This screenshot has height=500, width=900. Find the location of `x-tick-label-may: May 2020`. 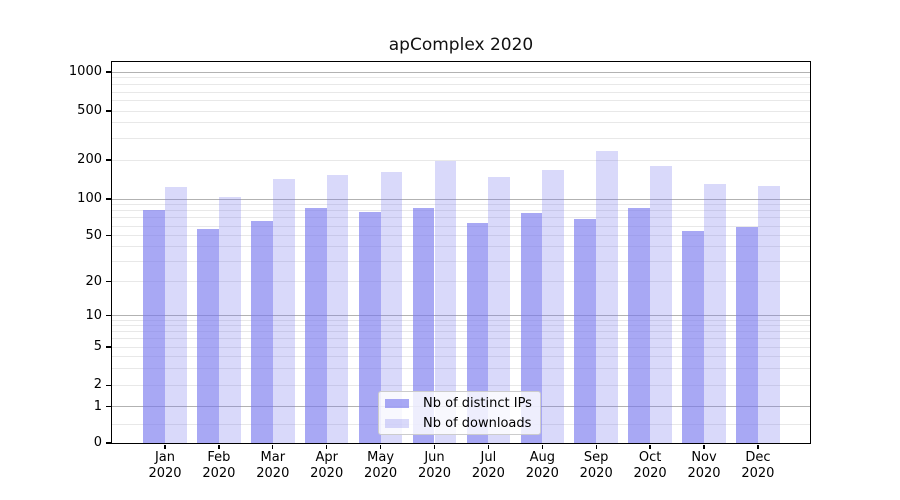

x-tick-label-may: May 2020 is located at coordinates (381, 465).